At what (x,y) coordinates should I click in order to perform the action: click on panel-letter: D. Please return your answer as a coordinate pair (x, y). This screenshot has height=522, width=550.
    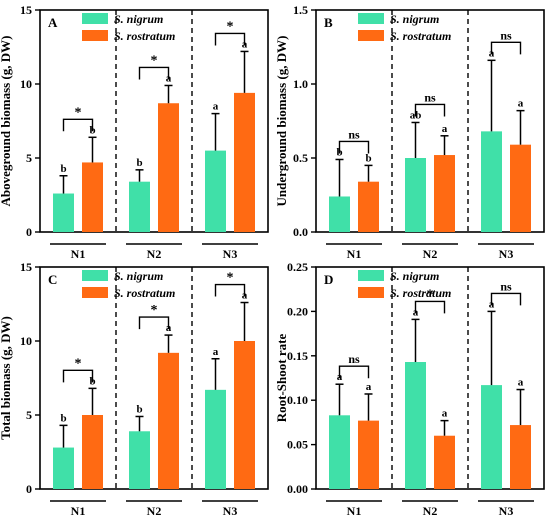
    Looking at the image, I should click on (328, 279).